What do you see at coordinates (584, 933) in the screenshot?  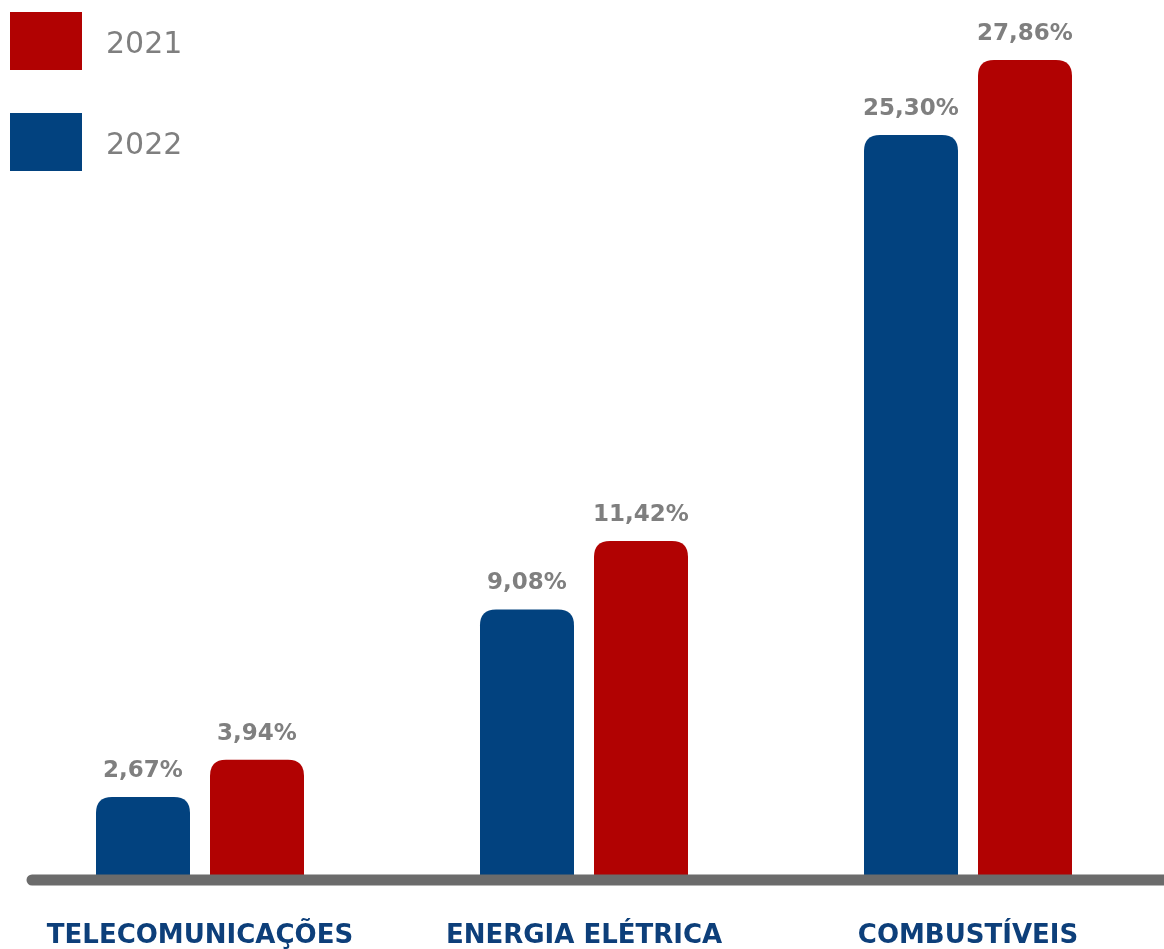 I see `x-tick-label: ENERGIA ELÉTRICA` at bounding box center [584, 933].